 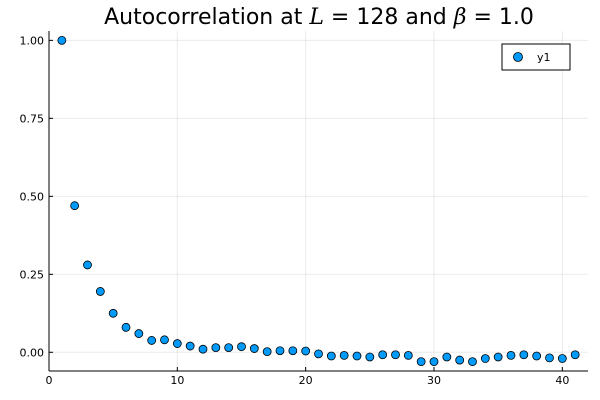 What do you see at coordinates (544, 57) in the screenshot?
I see `legend-label-y1: y1` at bounding box center [544, 57].